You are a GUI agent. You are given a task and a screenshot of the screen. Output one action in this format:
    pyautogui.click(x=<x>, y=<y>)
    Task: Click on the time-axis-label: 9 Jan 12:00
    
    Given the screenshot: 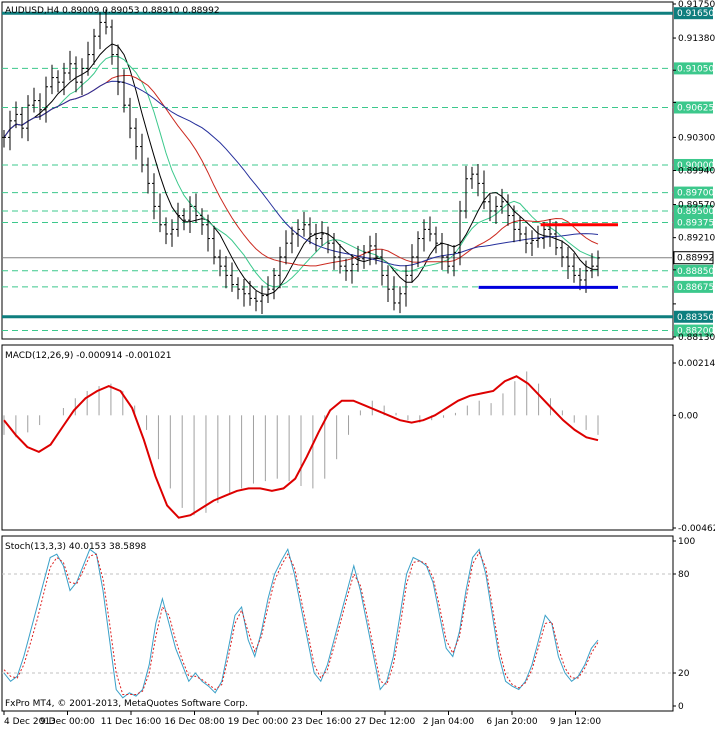 What is the action you would take?
    pyautogui.click(x=576, y=722)
    